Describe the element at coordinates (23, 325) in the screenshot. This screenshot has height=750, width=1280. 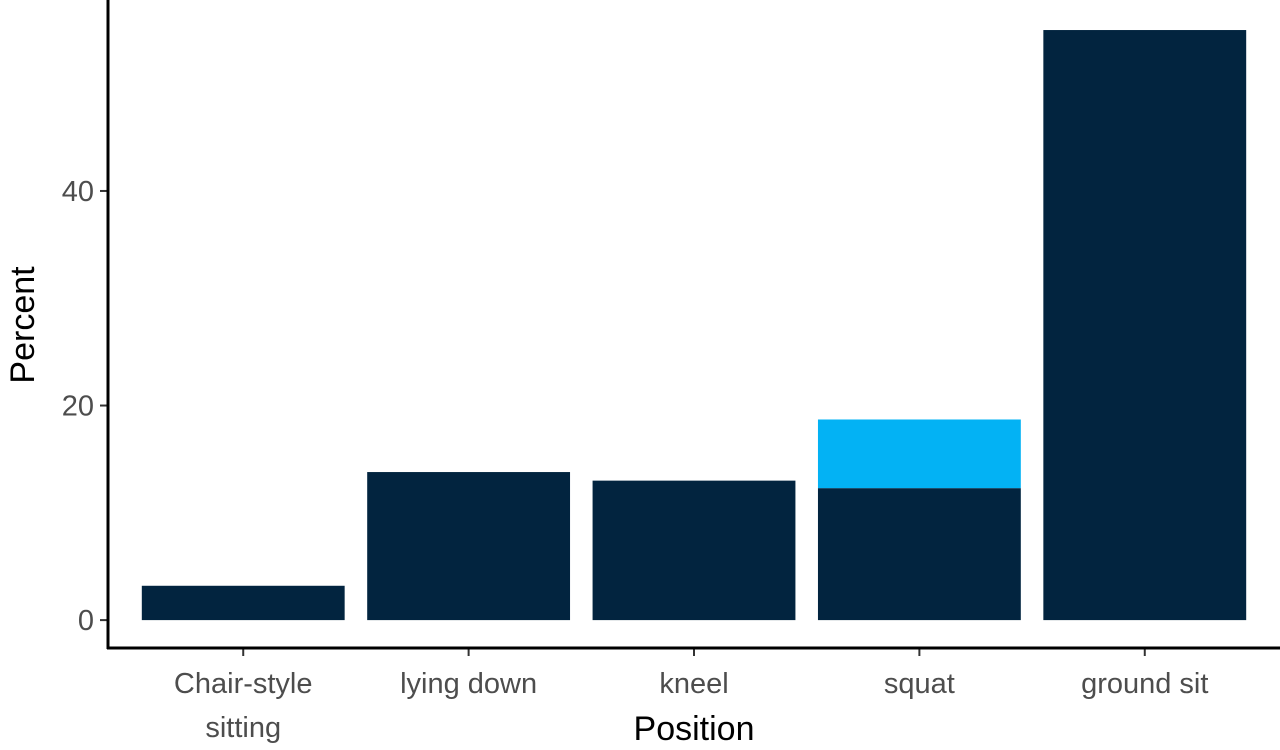
I see `y-axis-title: Percent` at that location.